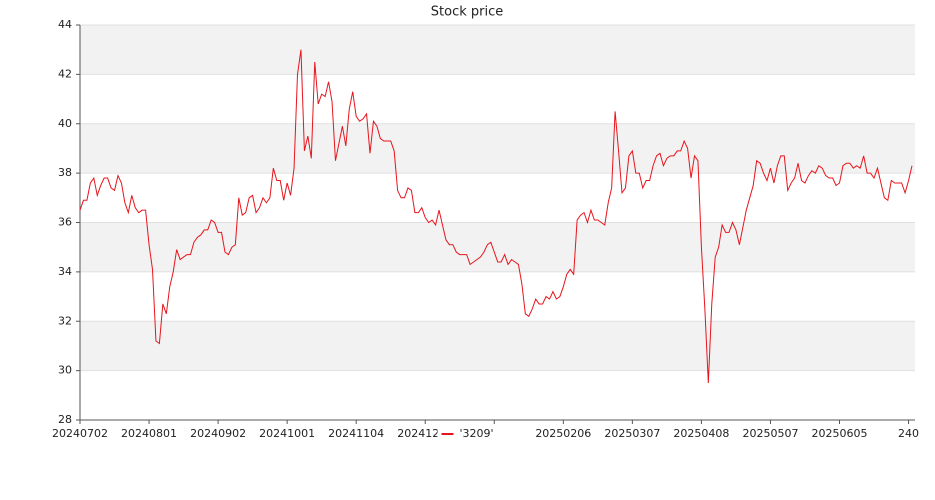 The width and height of the screenshot is (935, 500). Describe the element at coordinates (563, 433) in the screenshot. I see `x-tick-label: 20250206` at that location.